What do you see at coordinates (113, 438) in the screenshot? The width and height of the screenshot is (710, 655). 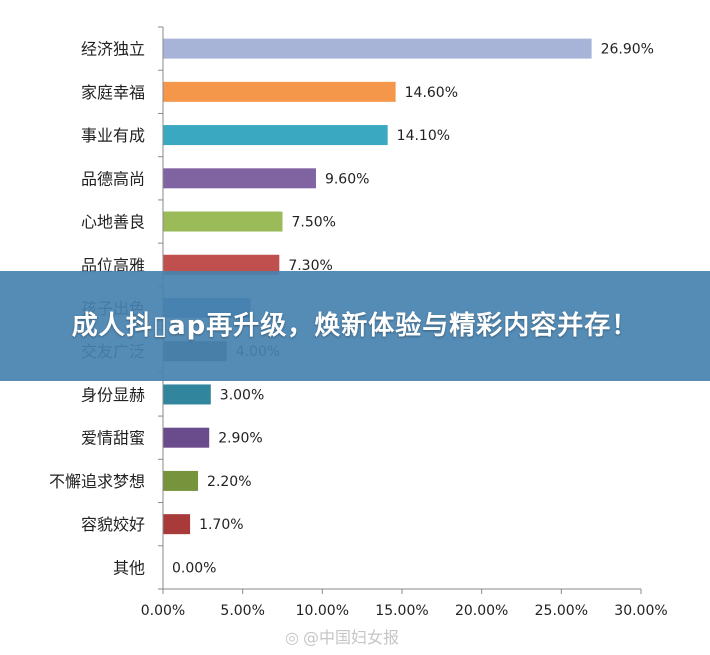 I see `category-label: 爱情甜蜜` at bounding box center [113, 438].